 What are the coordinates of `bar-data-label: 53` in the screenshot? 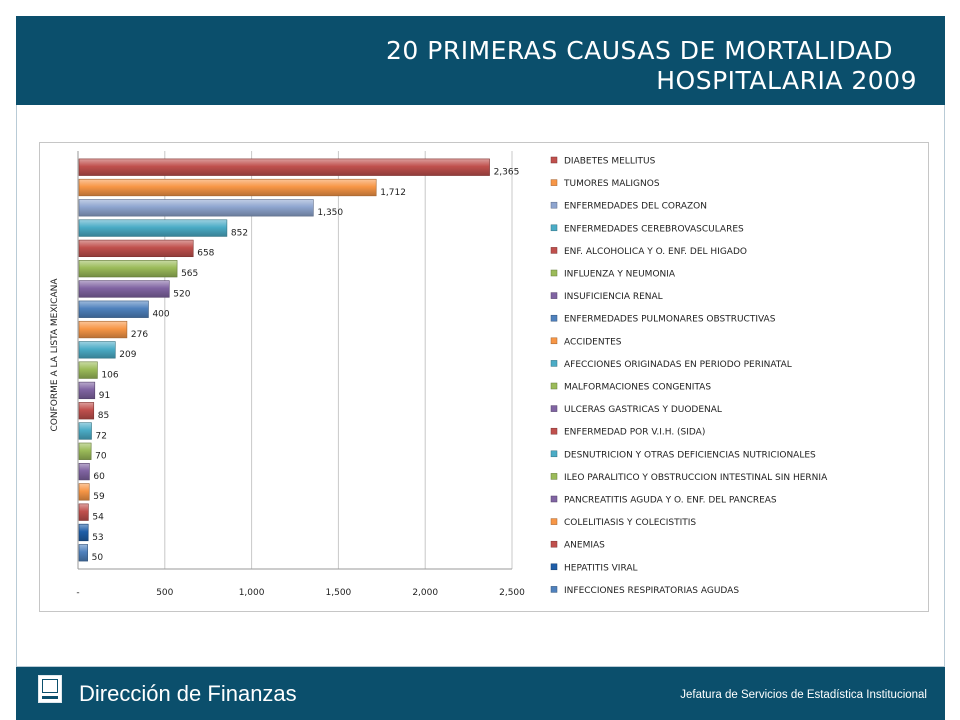 It's located at (97, 538).